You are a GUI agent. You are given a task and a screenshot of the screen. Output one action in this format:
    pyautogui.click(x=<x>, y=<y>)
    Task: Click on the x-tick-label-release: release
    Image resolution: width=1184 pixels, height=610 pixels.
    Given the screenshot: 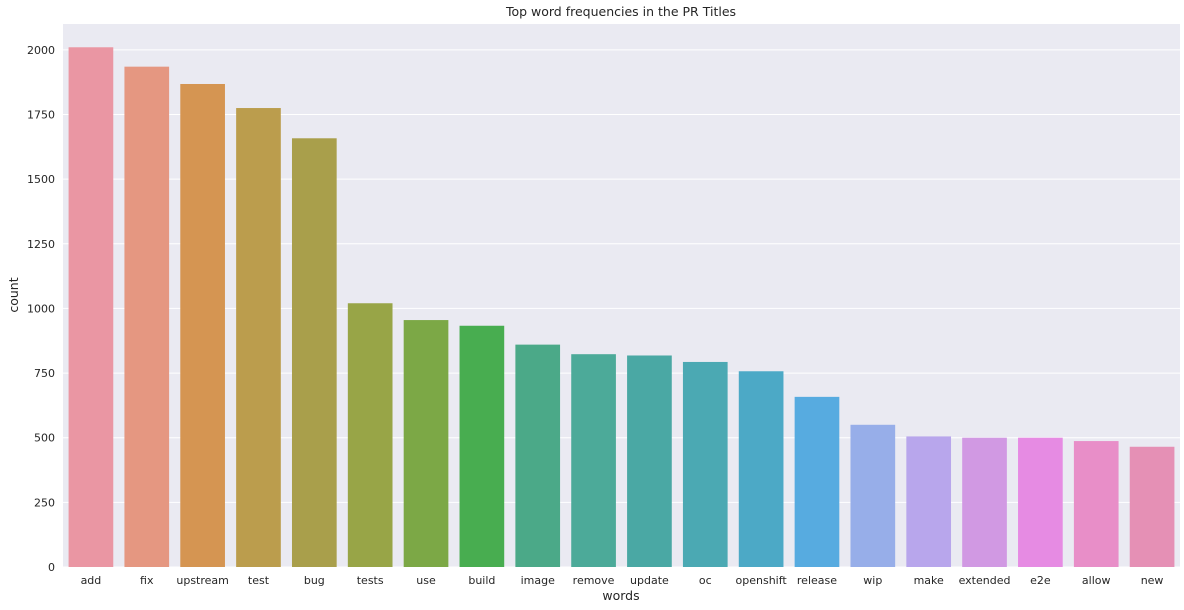 What is the action you would take?
    pyautogui.click(x=817, y=580)
    